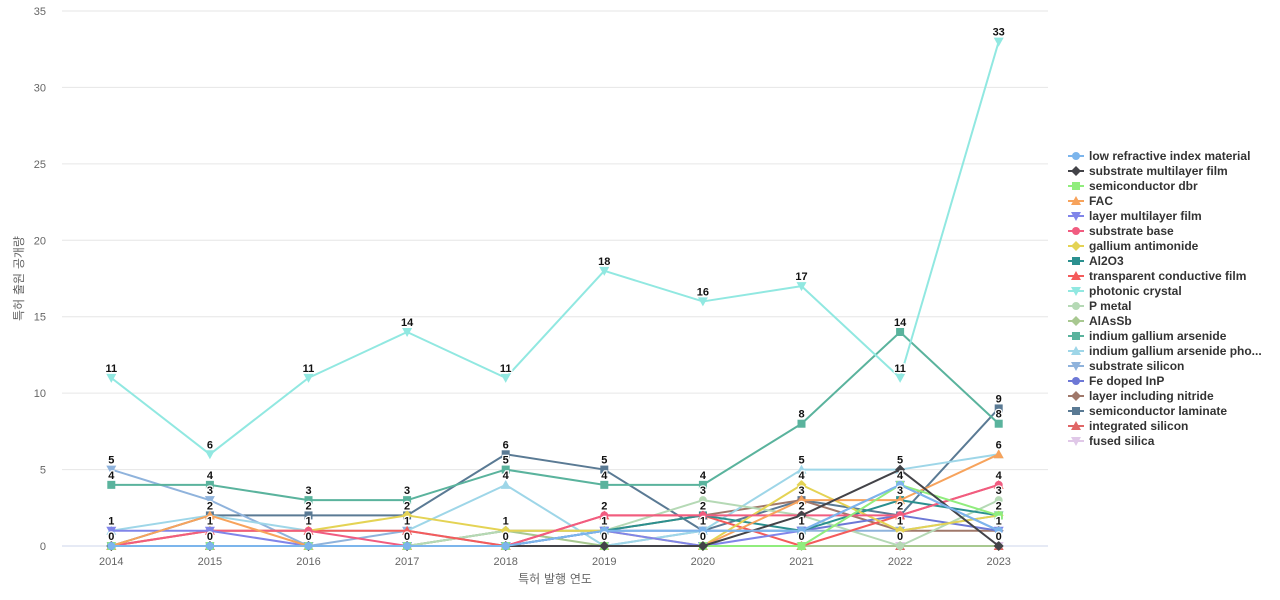  I want to click on x-tick-label: 2017, so click(407, 562).